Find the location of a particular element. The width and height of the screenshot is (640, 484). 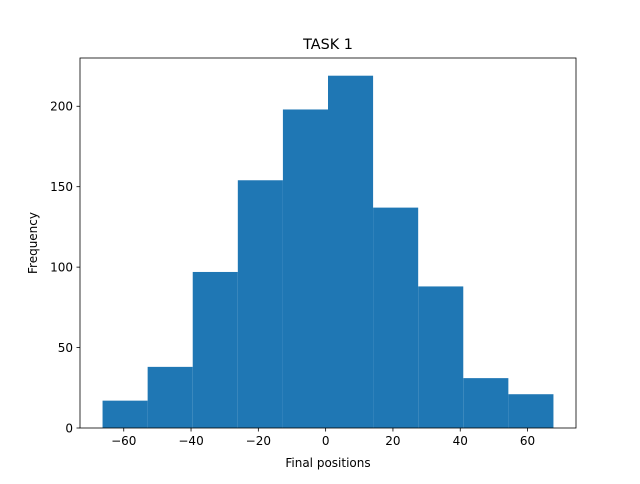

x-tick-label-4: 20 is located at coordinates (392, 441).